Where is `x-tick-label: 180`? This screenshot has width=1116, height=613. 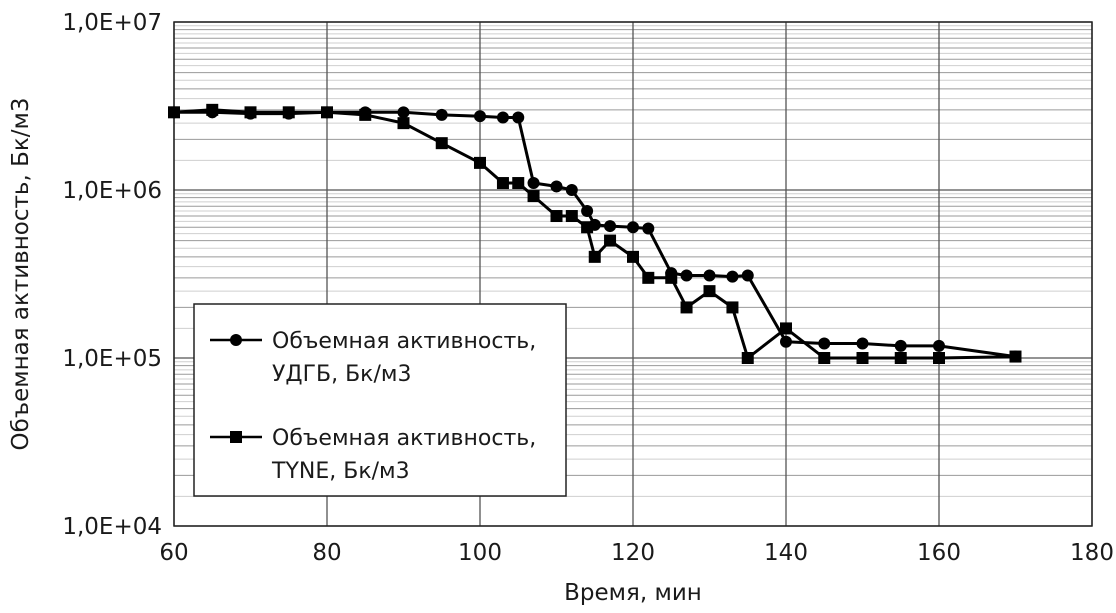 x-tick-label: 180 is located at coordinates (1092, 553).